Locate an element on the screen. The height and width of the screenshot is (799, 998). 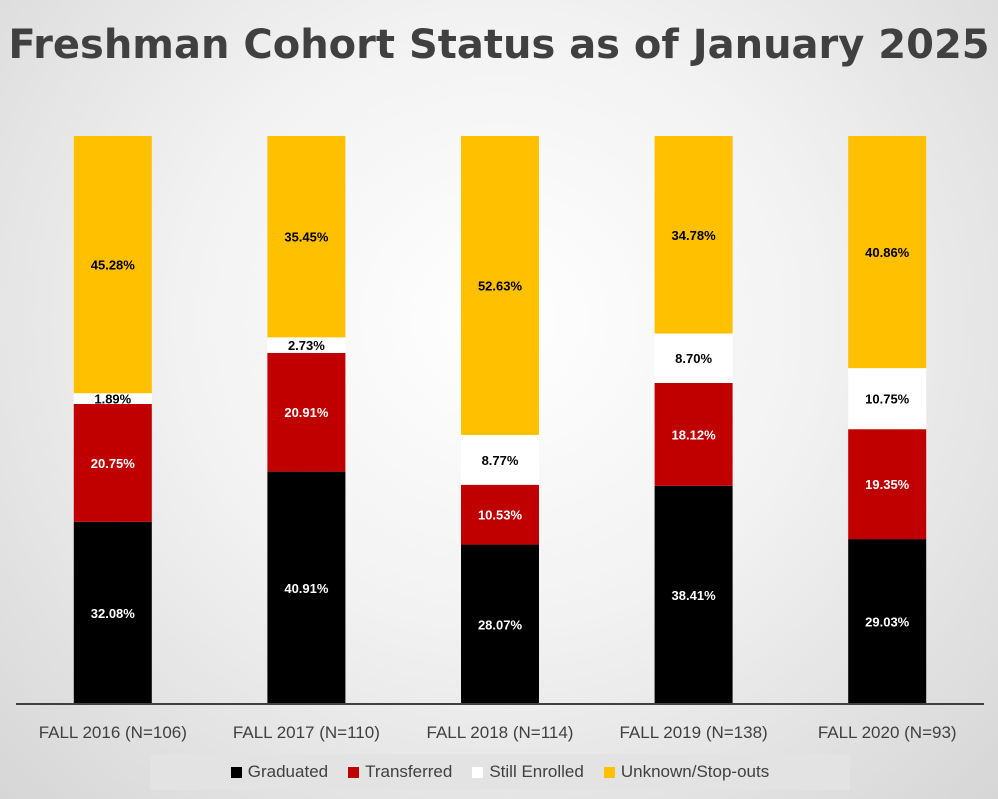
legend-item: Transferred is located at coordinates (400, 772).